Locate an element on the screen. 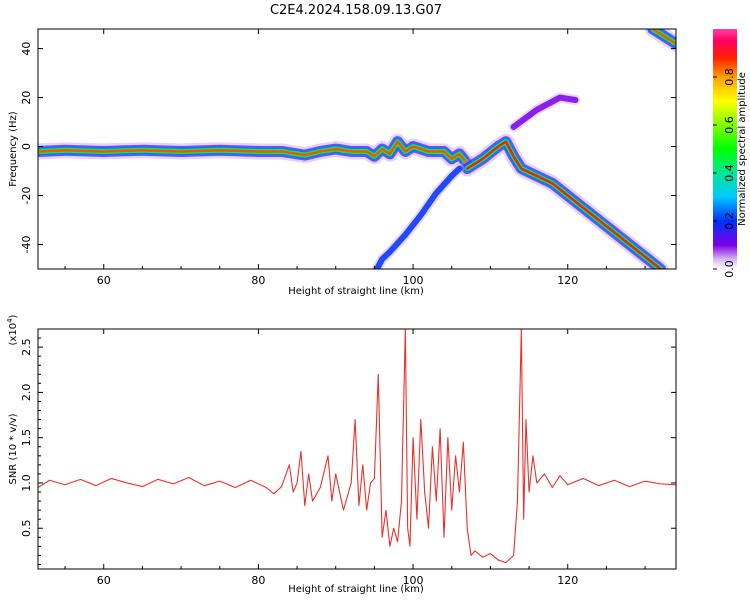 The width and height of the screenshot is (750, 600). colorbar-tick-label: 0.8 is located at coordinates (729, 77).